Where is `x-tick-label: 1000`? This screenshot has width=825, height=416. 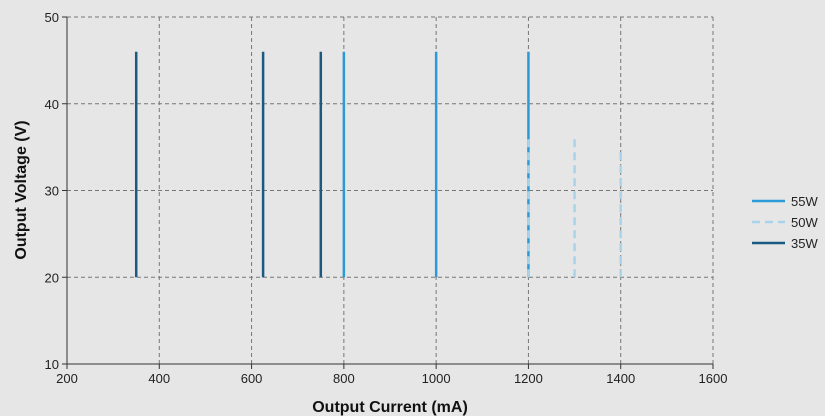 x-tick-label: 1000 is located at coordinates (436, 378).